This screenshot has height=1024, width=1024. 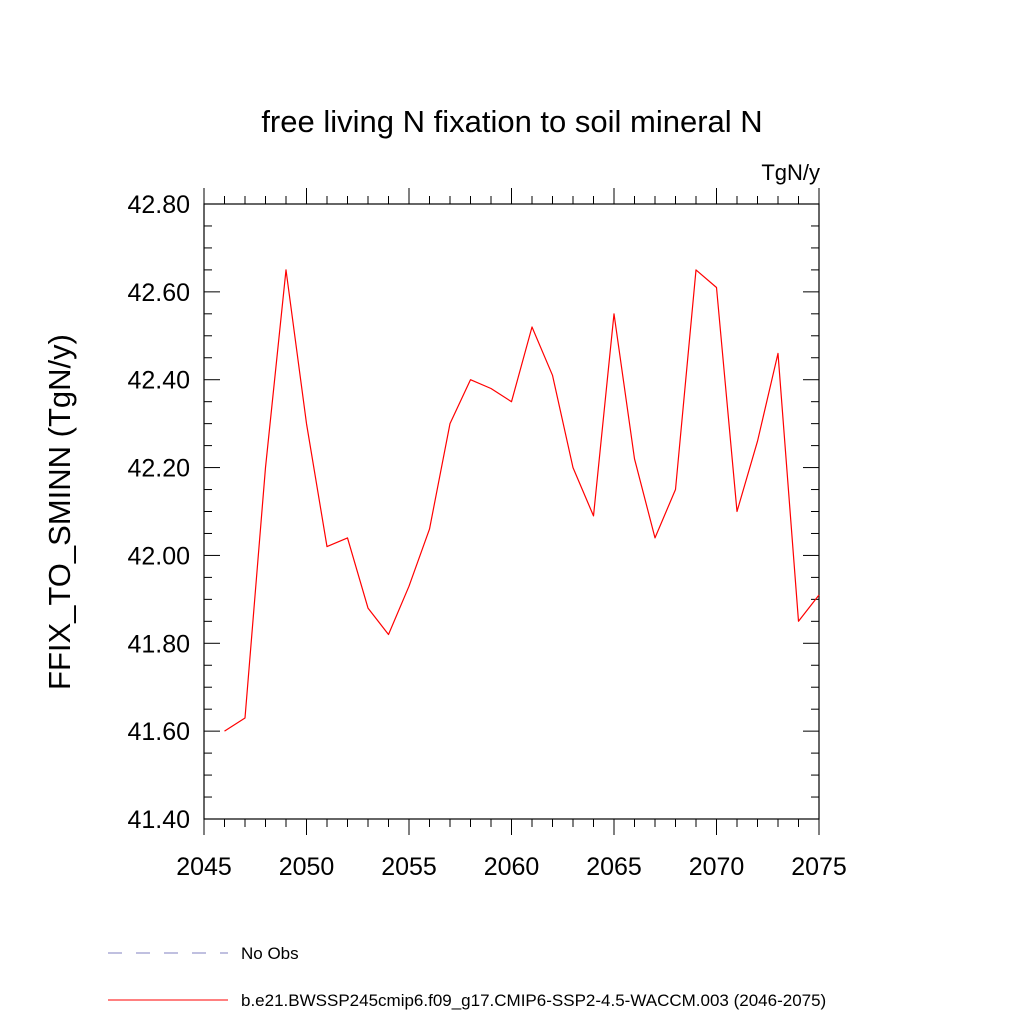 I want to click on y-axis-label: FFIX_TO_SMINN (TgN/y), so click(x=59, y=512).